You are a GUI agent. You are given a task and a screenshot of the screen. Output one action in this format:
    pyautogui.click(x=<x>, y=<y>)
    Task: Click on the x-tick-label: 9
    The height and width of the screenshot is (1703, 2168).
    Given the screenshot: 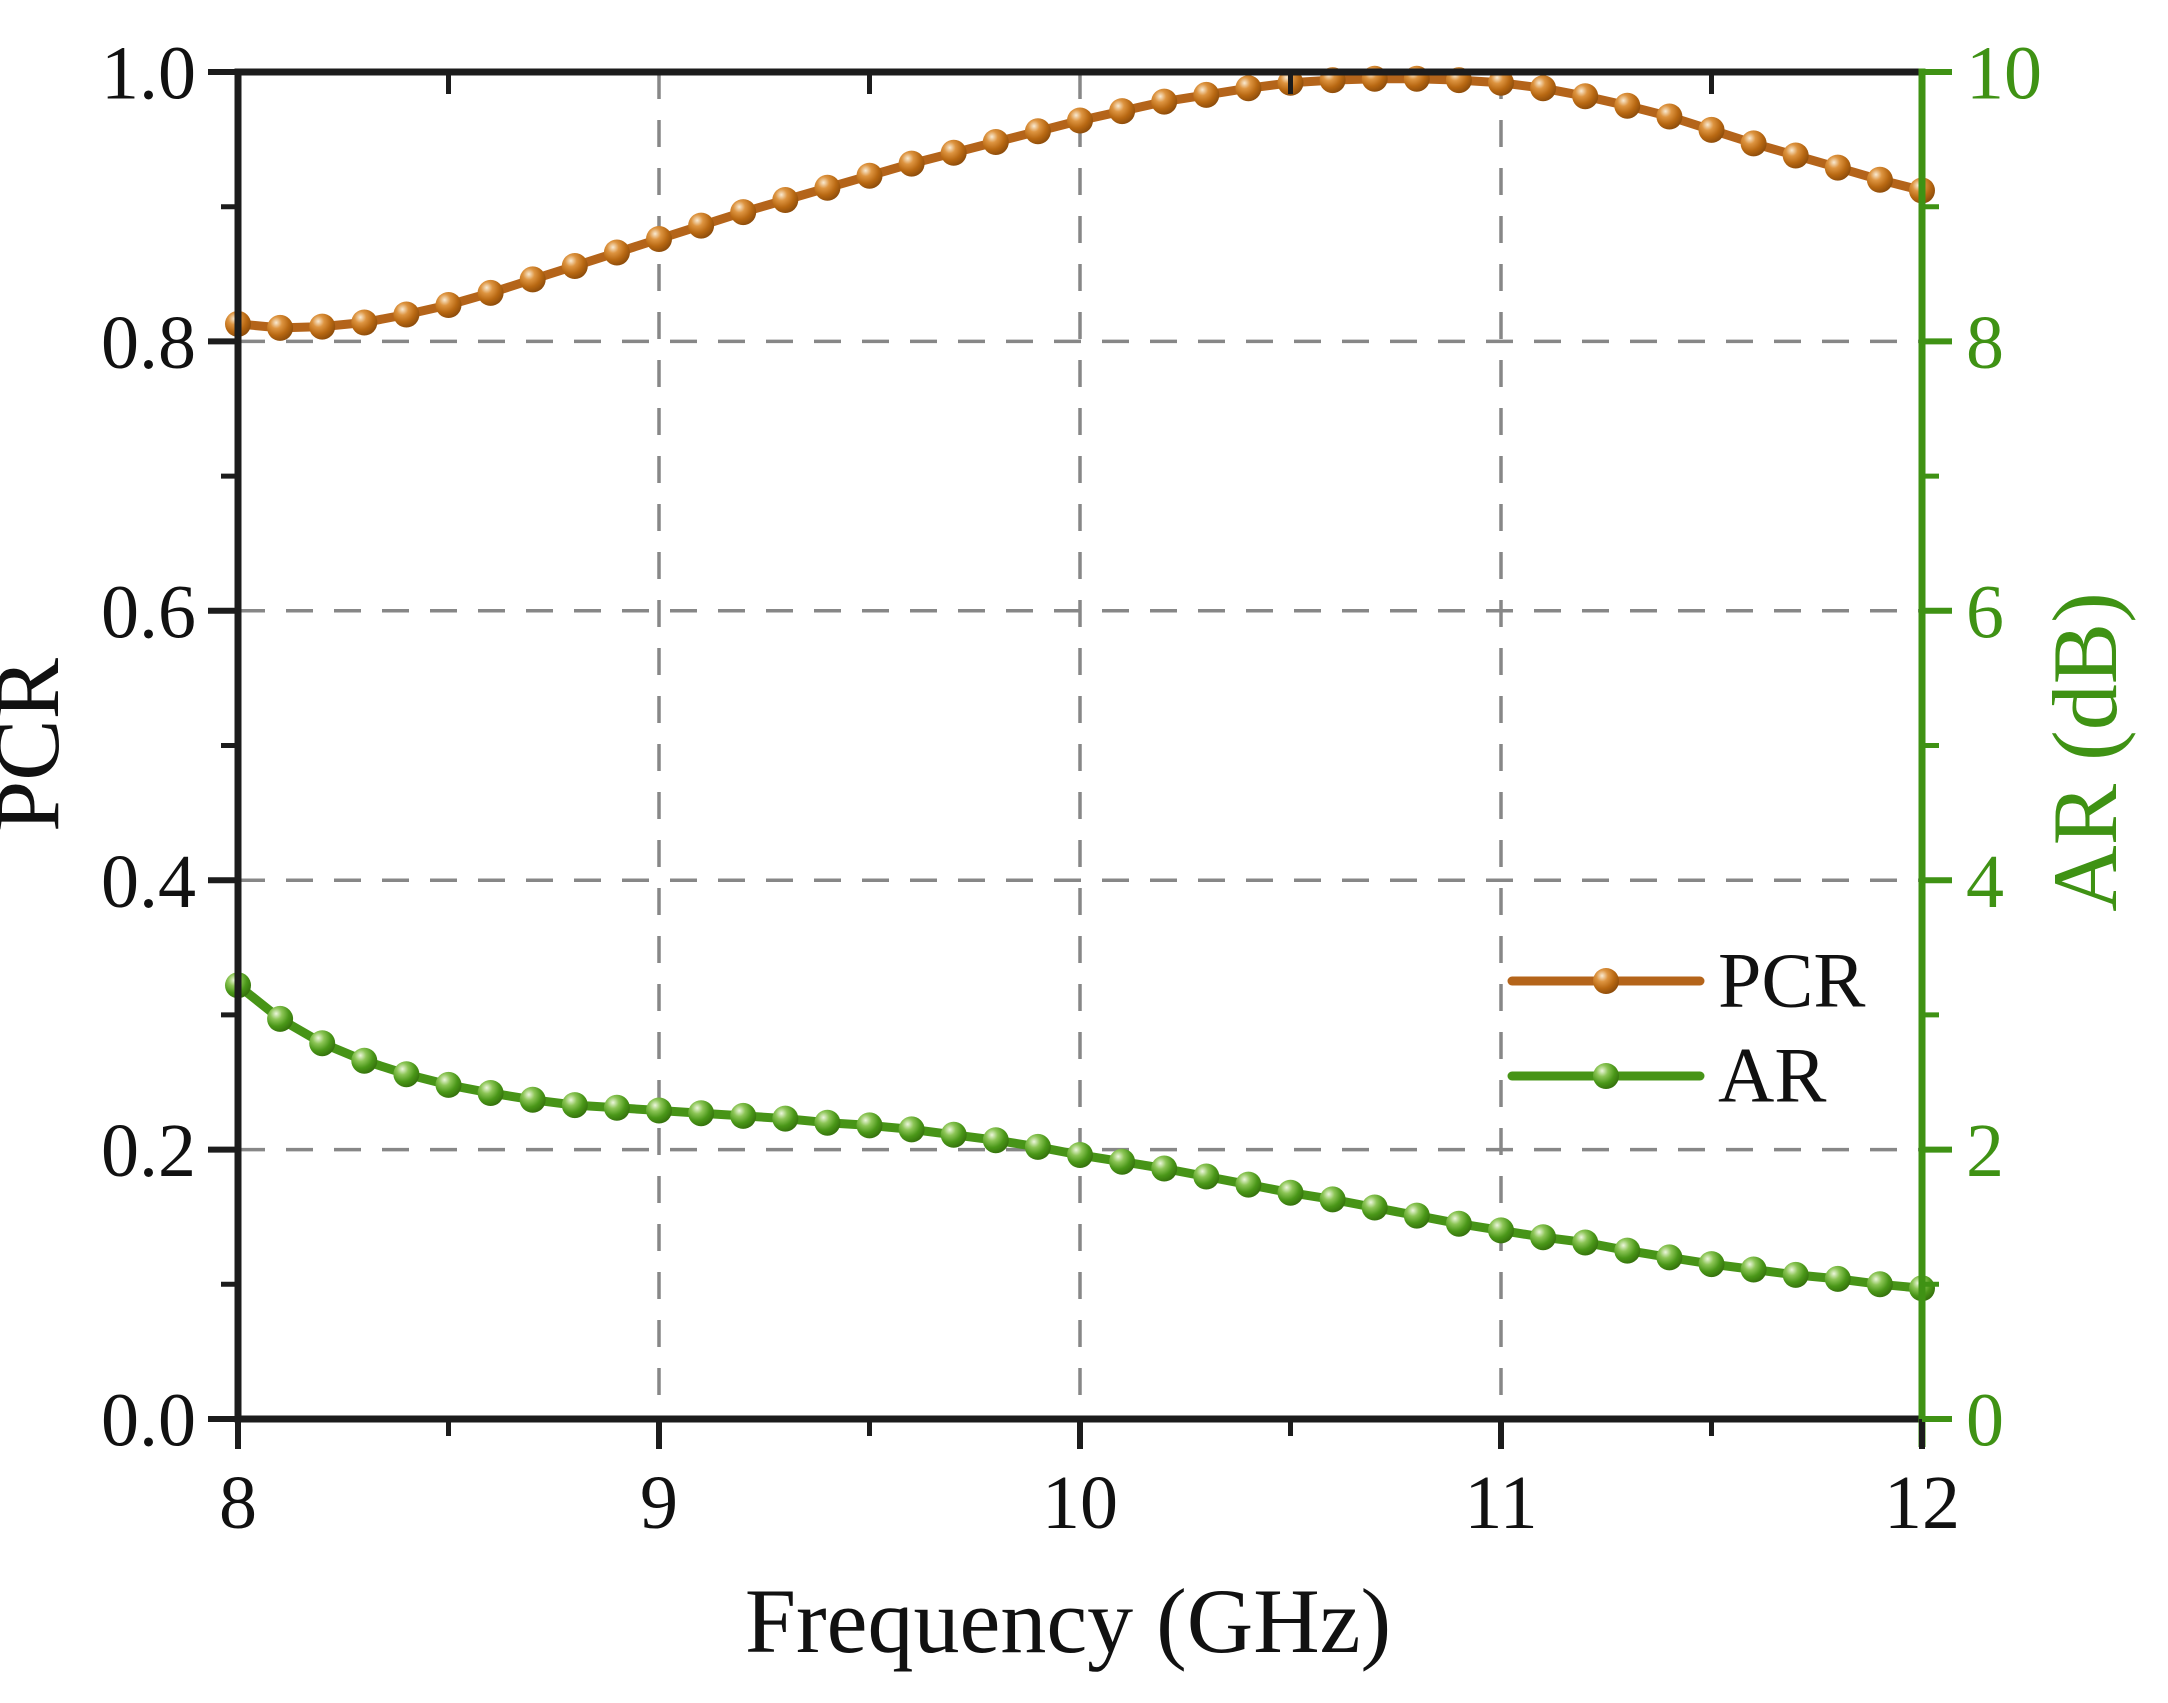 What is the action you would take?
    pyautogui.click(x=659, y=1503)
    